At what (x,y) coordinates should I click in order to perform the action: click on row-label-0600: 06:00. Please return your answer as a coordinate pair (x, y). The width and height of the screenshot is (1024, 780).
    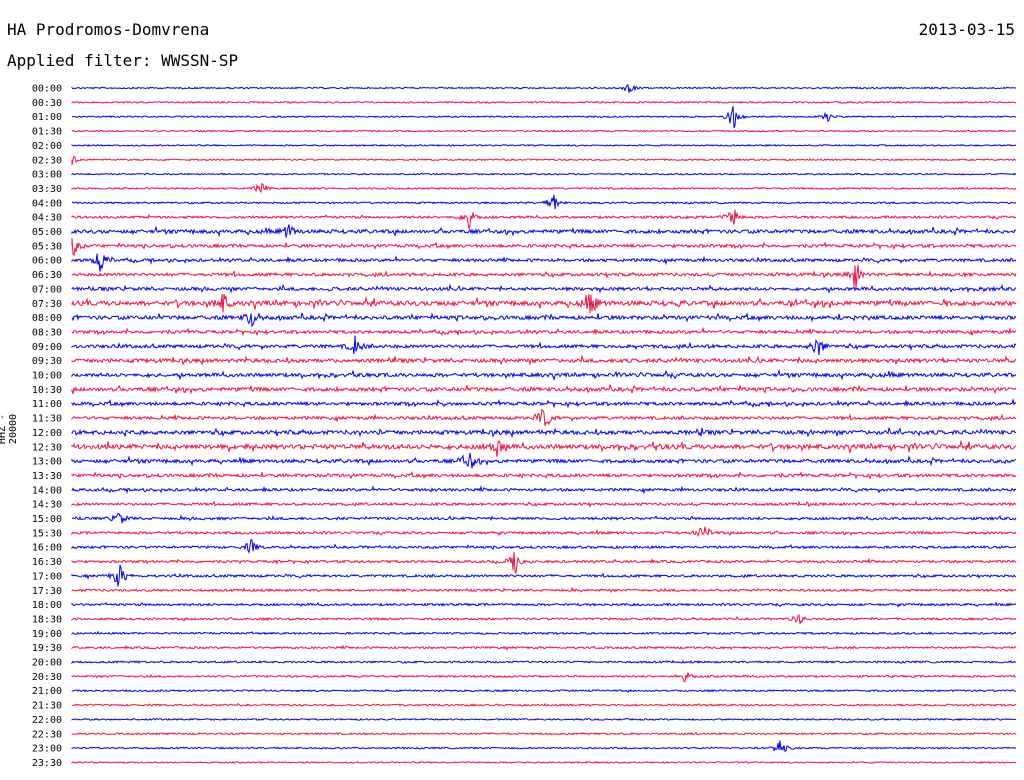
    Looking at the image, I should click on (47, 261).